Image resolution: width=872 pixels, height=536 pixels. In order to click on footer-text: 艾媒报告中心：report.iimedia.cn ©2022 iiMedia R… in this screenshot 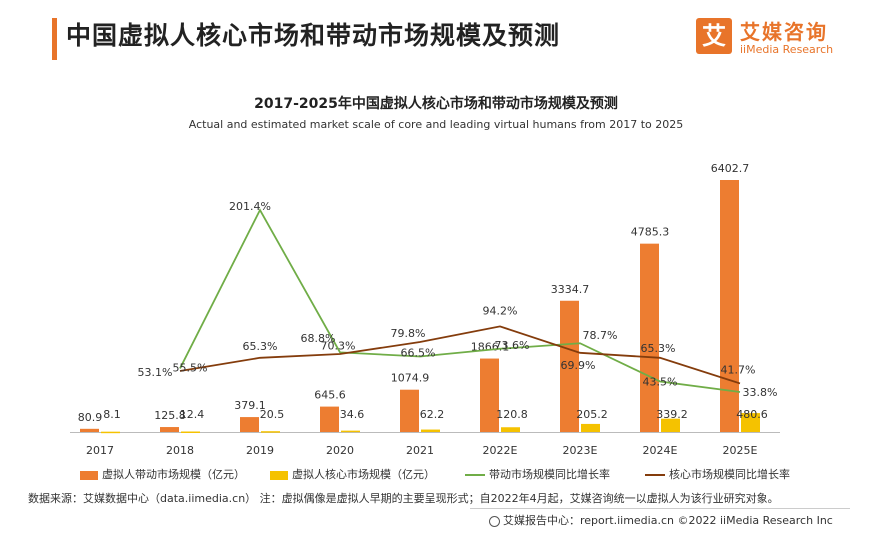, I will do `click(668, 520)`.